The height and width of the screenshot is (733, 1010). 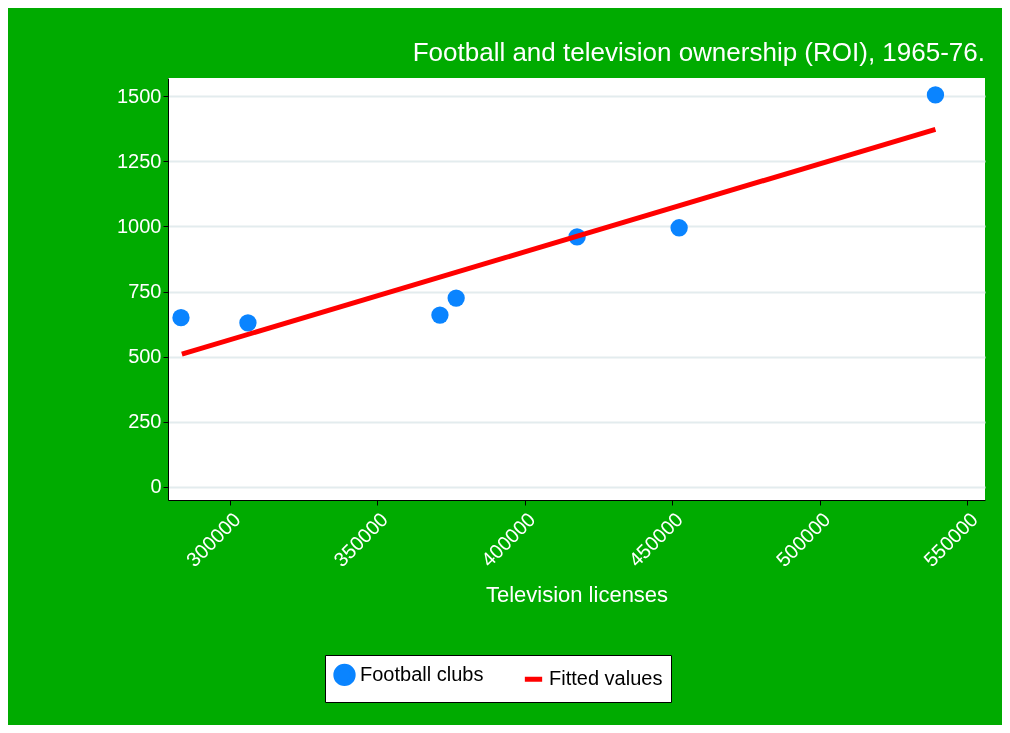 I want to click on y-tick-label: 750, so click(x=145, y=291).